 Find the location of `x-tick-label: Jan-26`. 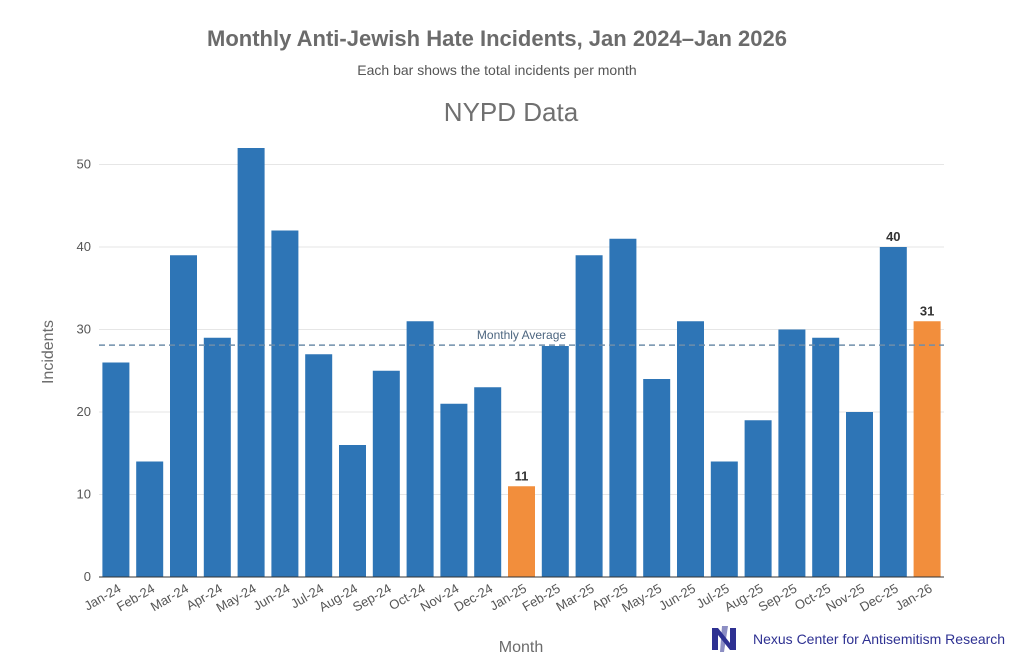

x-tick-label: Jan-26 is located at coordinates (914, 597).